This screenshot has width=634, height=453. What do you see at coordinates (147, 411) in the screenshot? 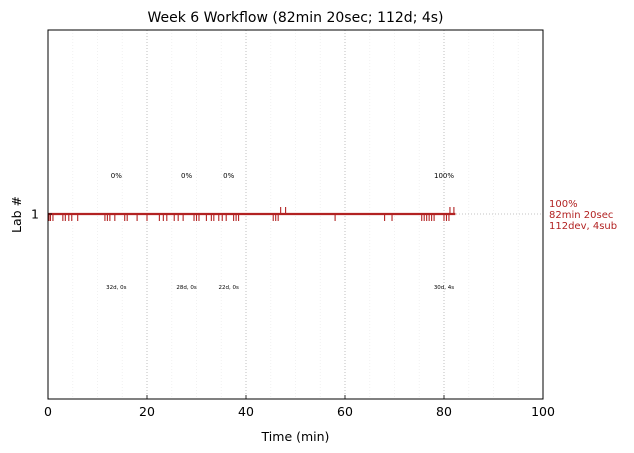
I see `x-tick-label: 20` at bounding box center [147, 411].